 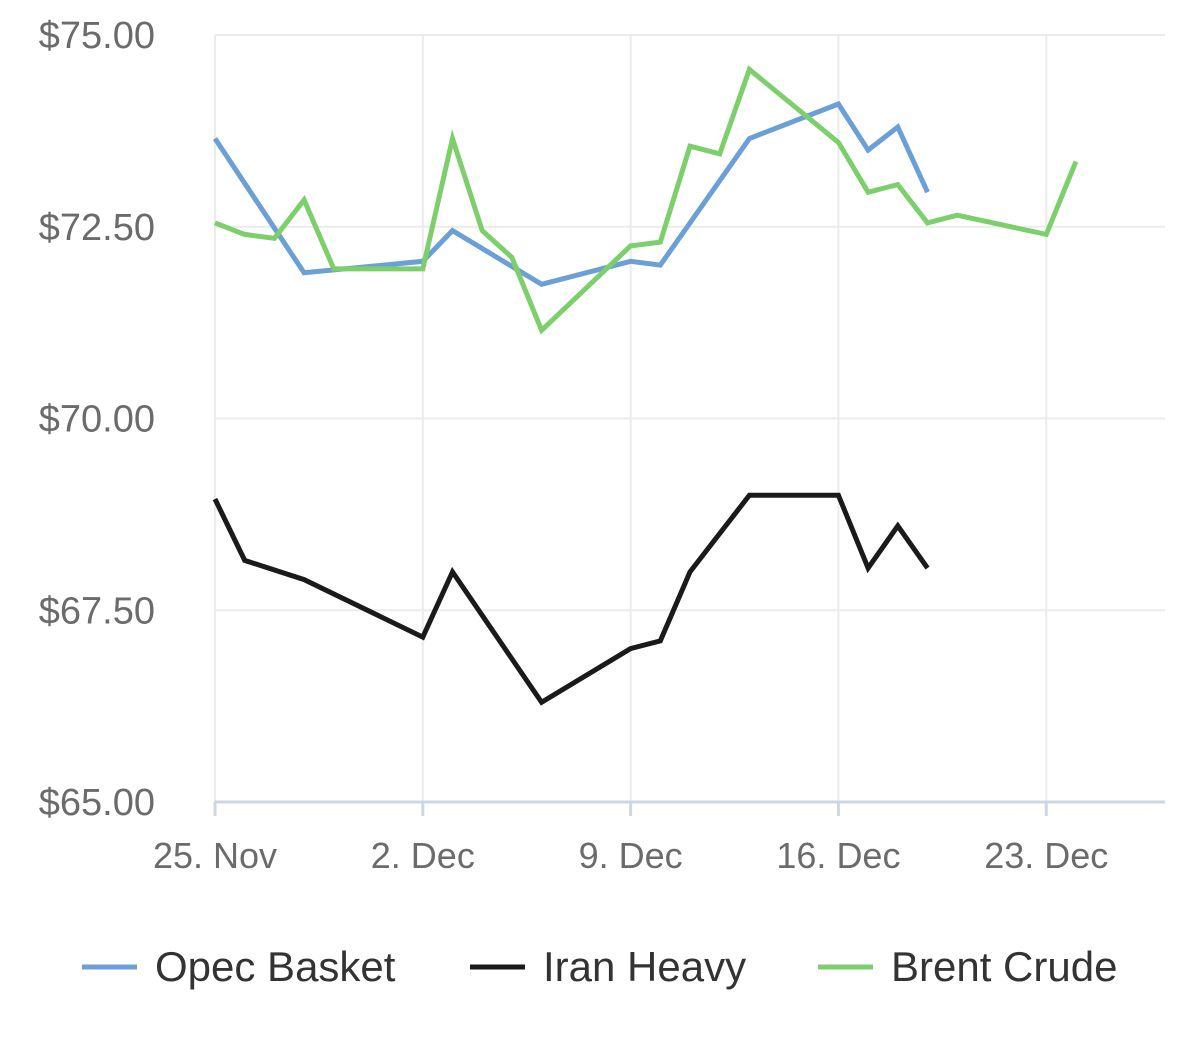 I want to click on series-line-iran-heavy, so click(x=571, y=599).